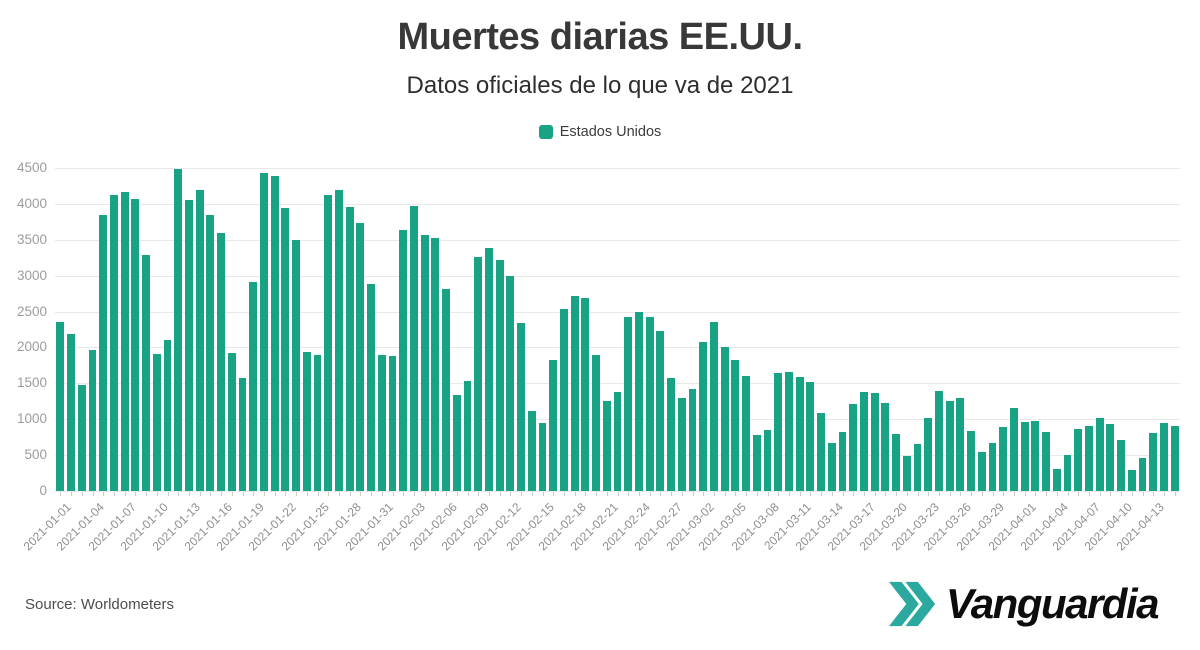 This screenshot has height=650, width=1200. Describe the element at coordinates (1024, 604) in the screenshot. I see `vanguardia-logo: Vanguardia` at that location.